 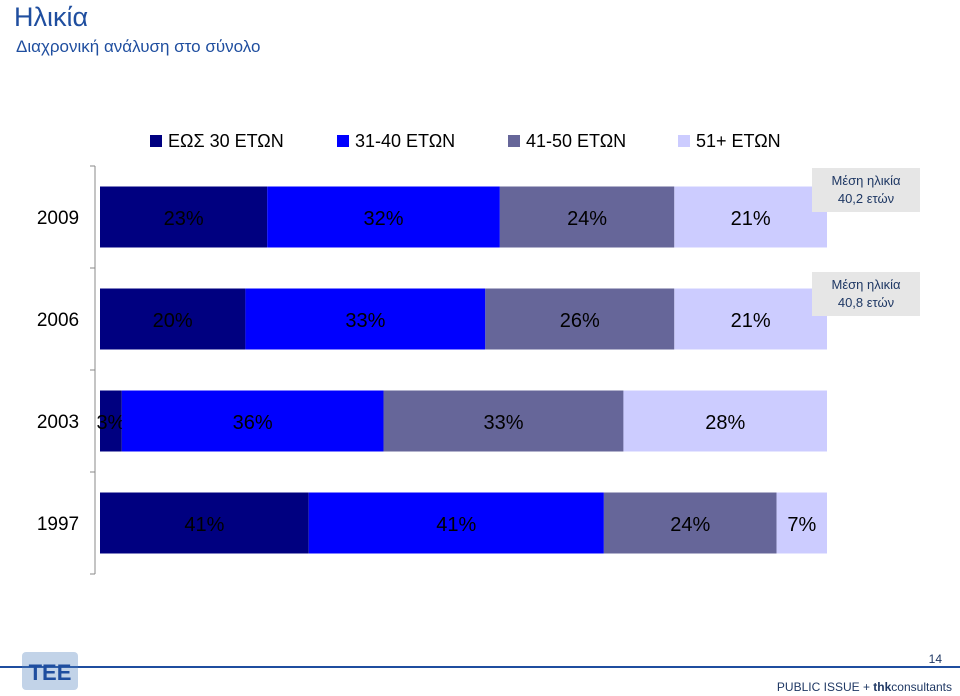 What do you see at coordinates (226, 140) in the screenshot?
I see `legend-label: ΕΩΣ 30 ΕΤΩΝ` at bounding box center [226, 140].